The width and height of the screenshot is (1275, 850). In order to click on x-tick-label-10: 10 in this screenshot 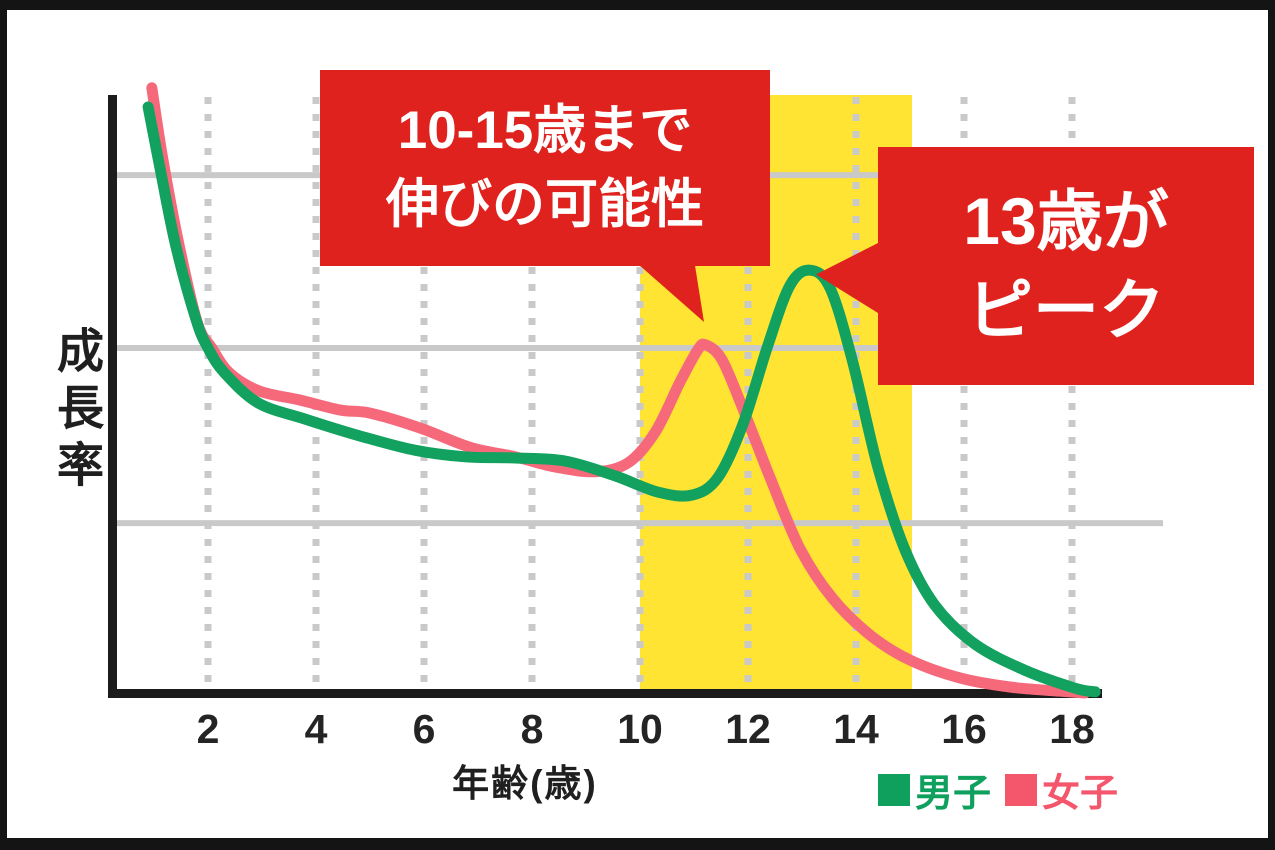, I will do `click(640, 729)`.